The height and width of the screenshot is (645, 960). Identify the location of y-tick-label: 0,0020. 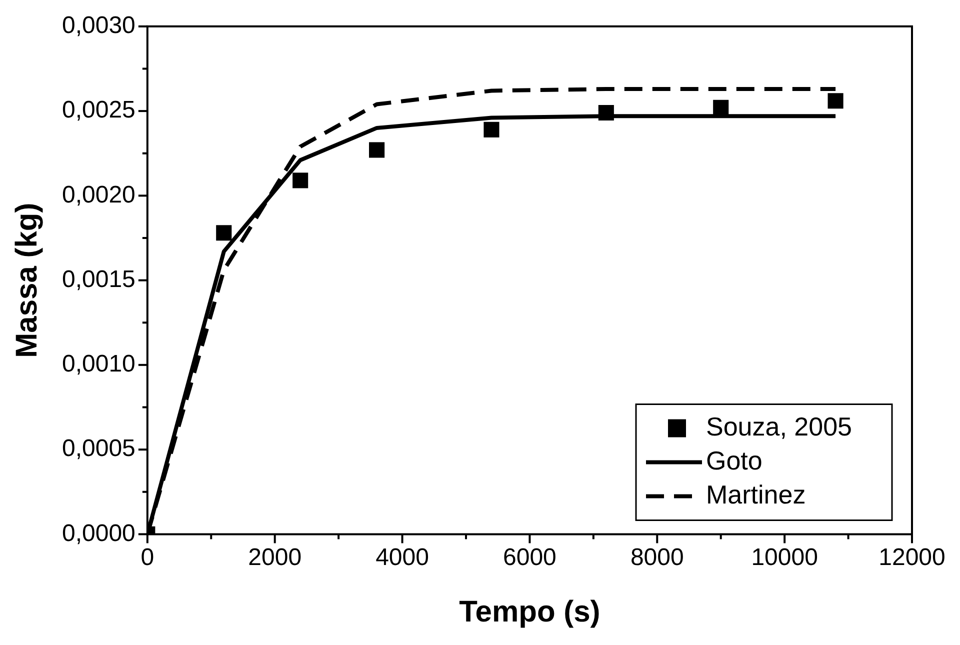
(99, 194).